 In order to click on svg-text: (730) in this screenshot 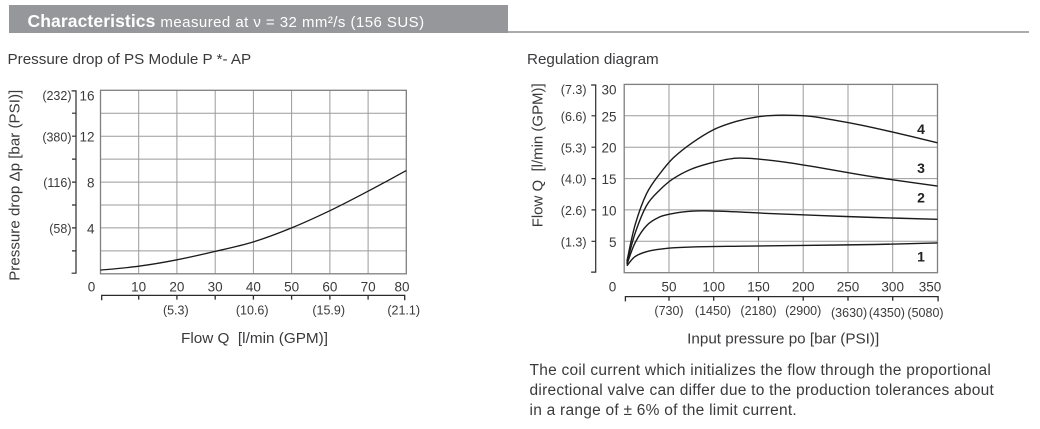, I will do `click(668, 311)`.